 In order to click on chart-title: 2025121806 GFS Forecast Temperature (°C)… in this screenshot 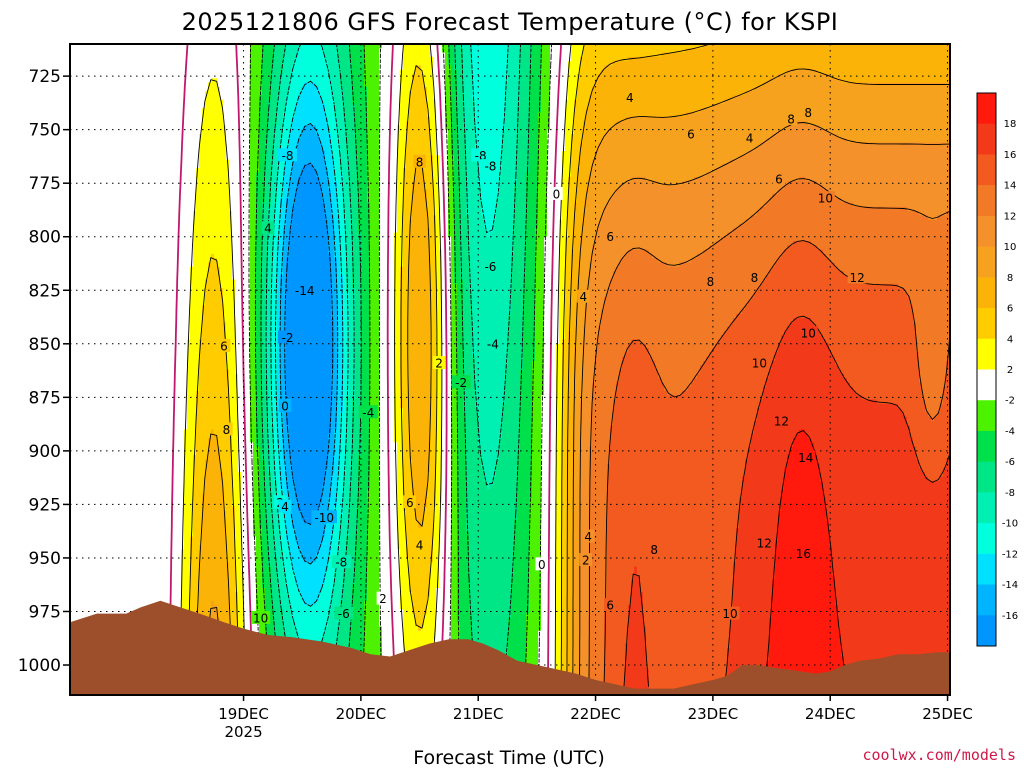, I will do `click(510, 22)`.